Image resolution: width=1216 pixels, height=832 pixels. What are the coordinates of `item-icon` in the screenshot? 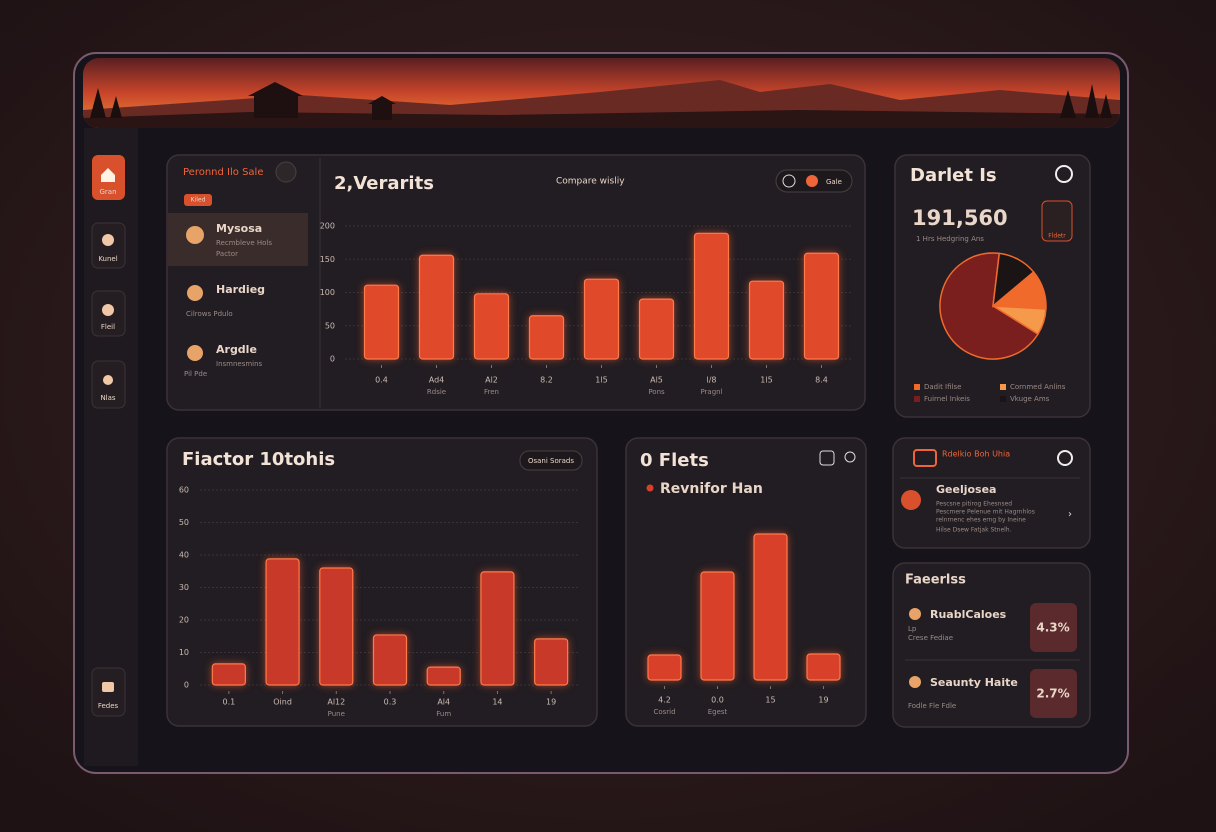 It's located at (911, 500).